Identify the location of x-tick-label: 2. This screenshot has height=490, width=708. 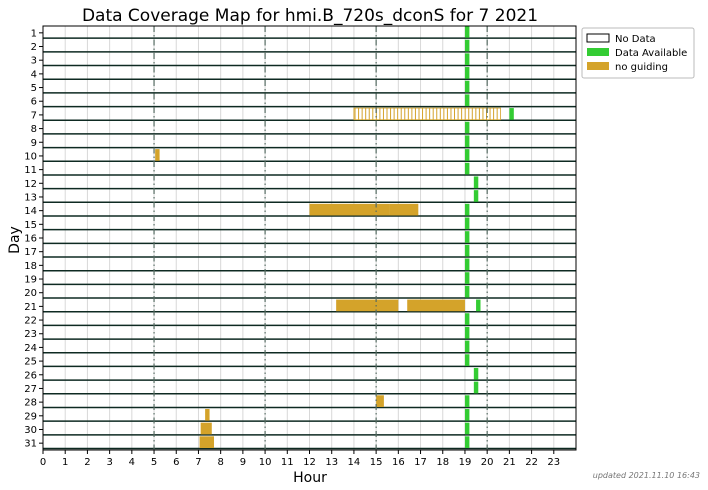
(87, 462).